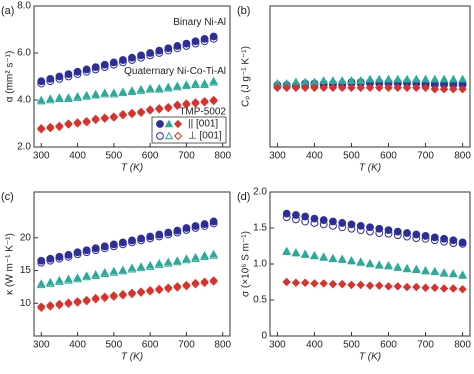  I want to click on x-tick-label: 800, so click(462, 345).